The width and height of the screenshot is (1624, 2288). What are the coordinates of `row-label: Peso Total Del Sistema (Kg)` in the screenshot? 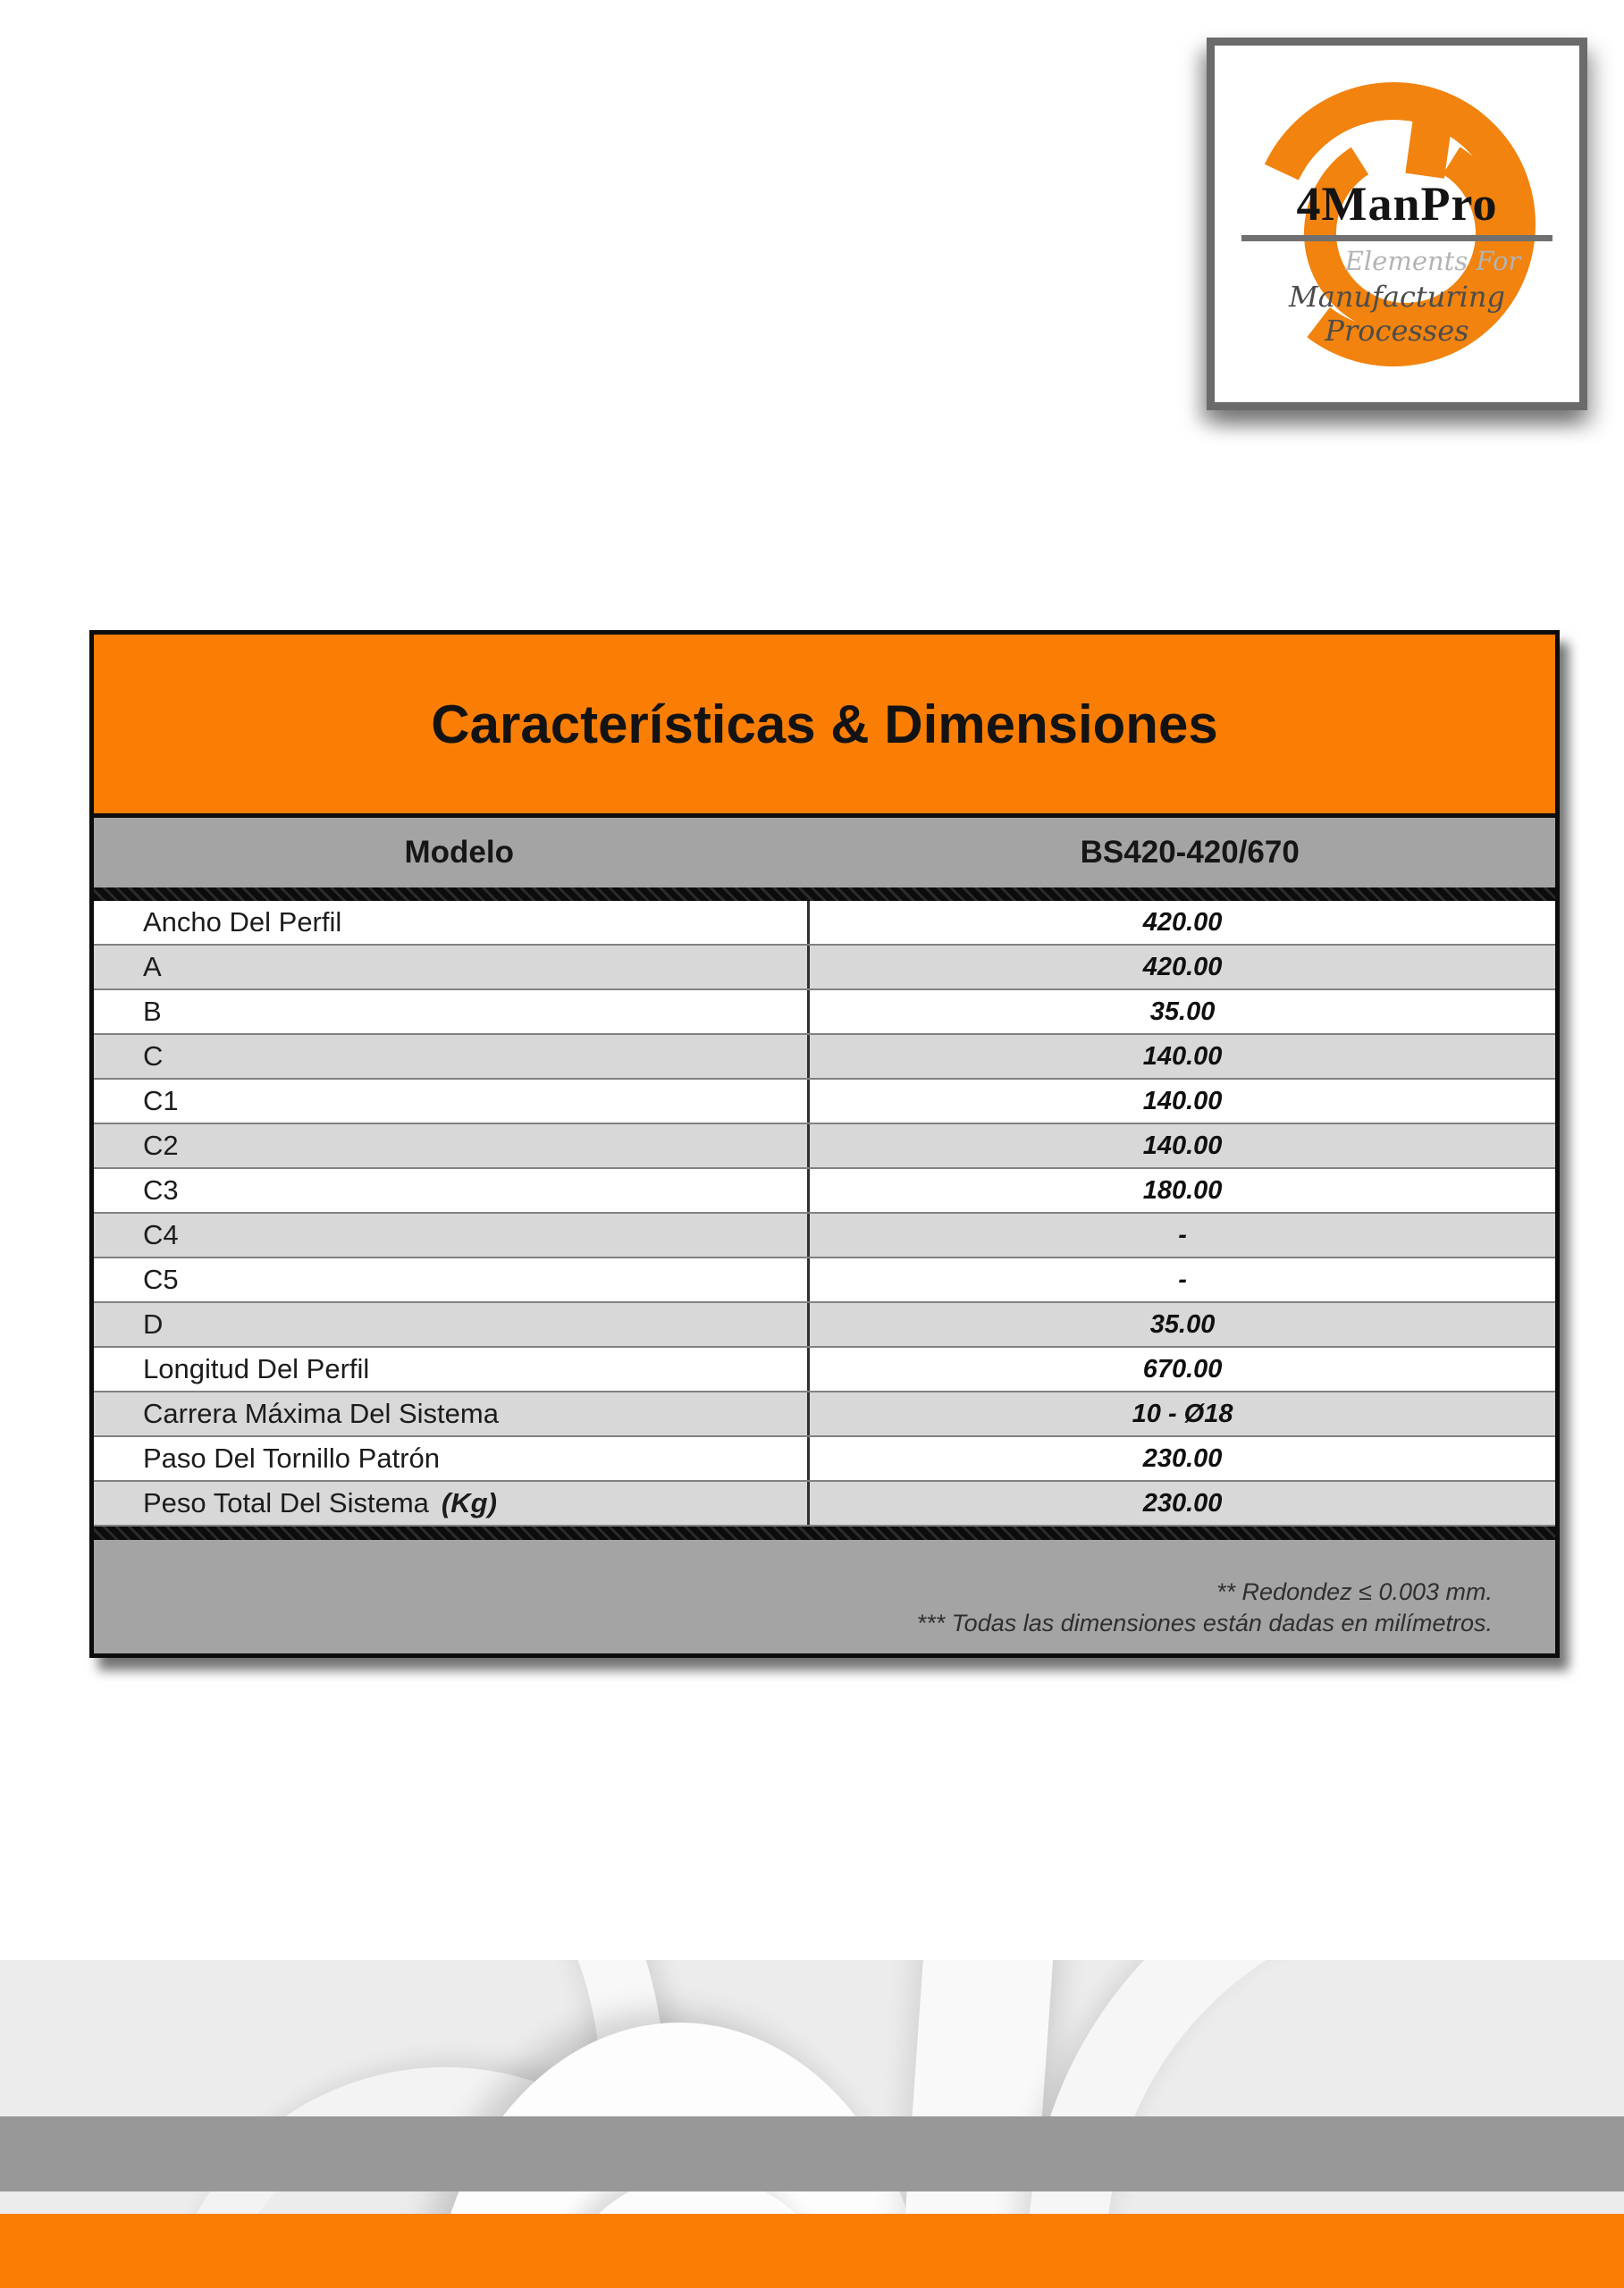 It's located at (453, 1504).